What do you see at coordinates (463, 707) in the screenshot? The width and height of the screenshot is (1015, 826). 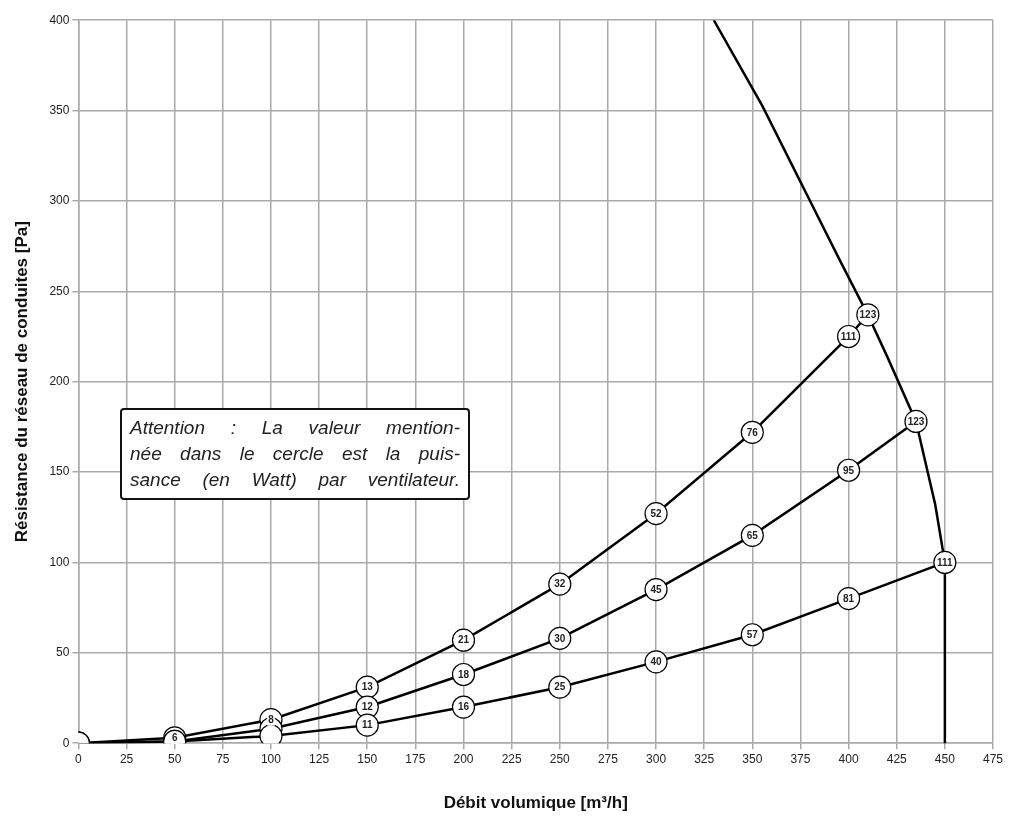 I see `annotation: 16` at bounding box center [463, 707].